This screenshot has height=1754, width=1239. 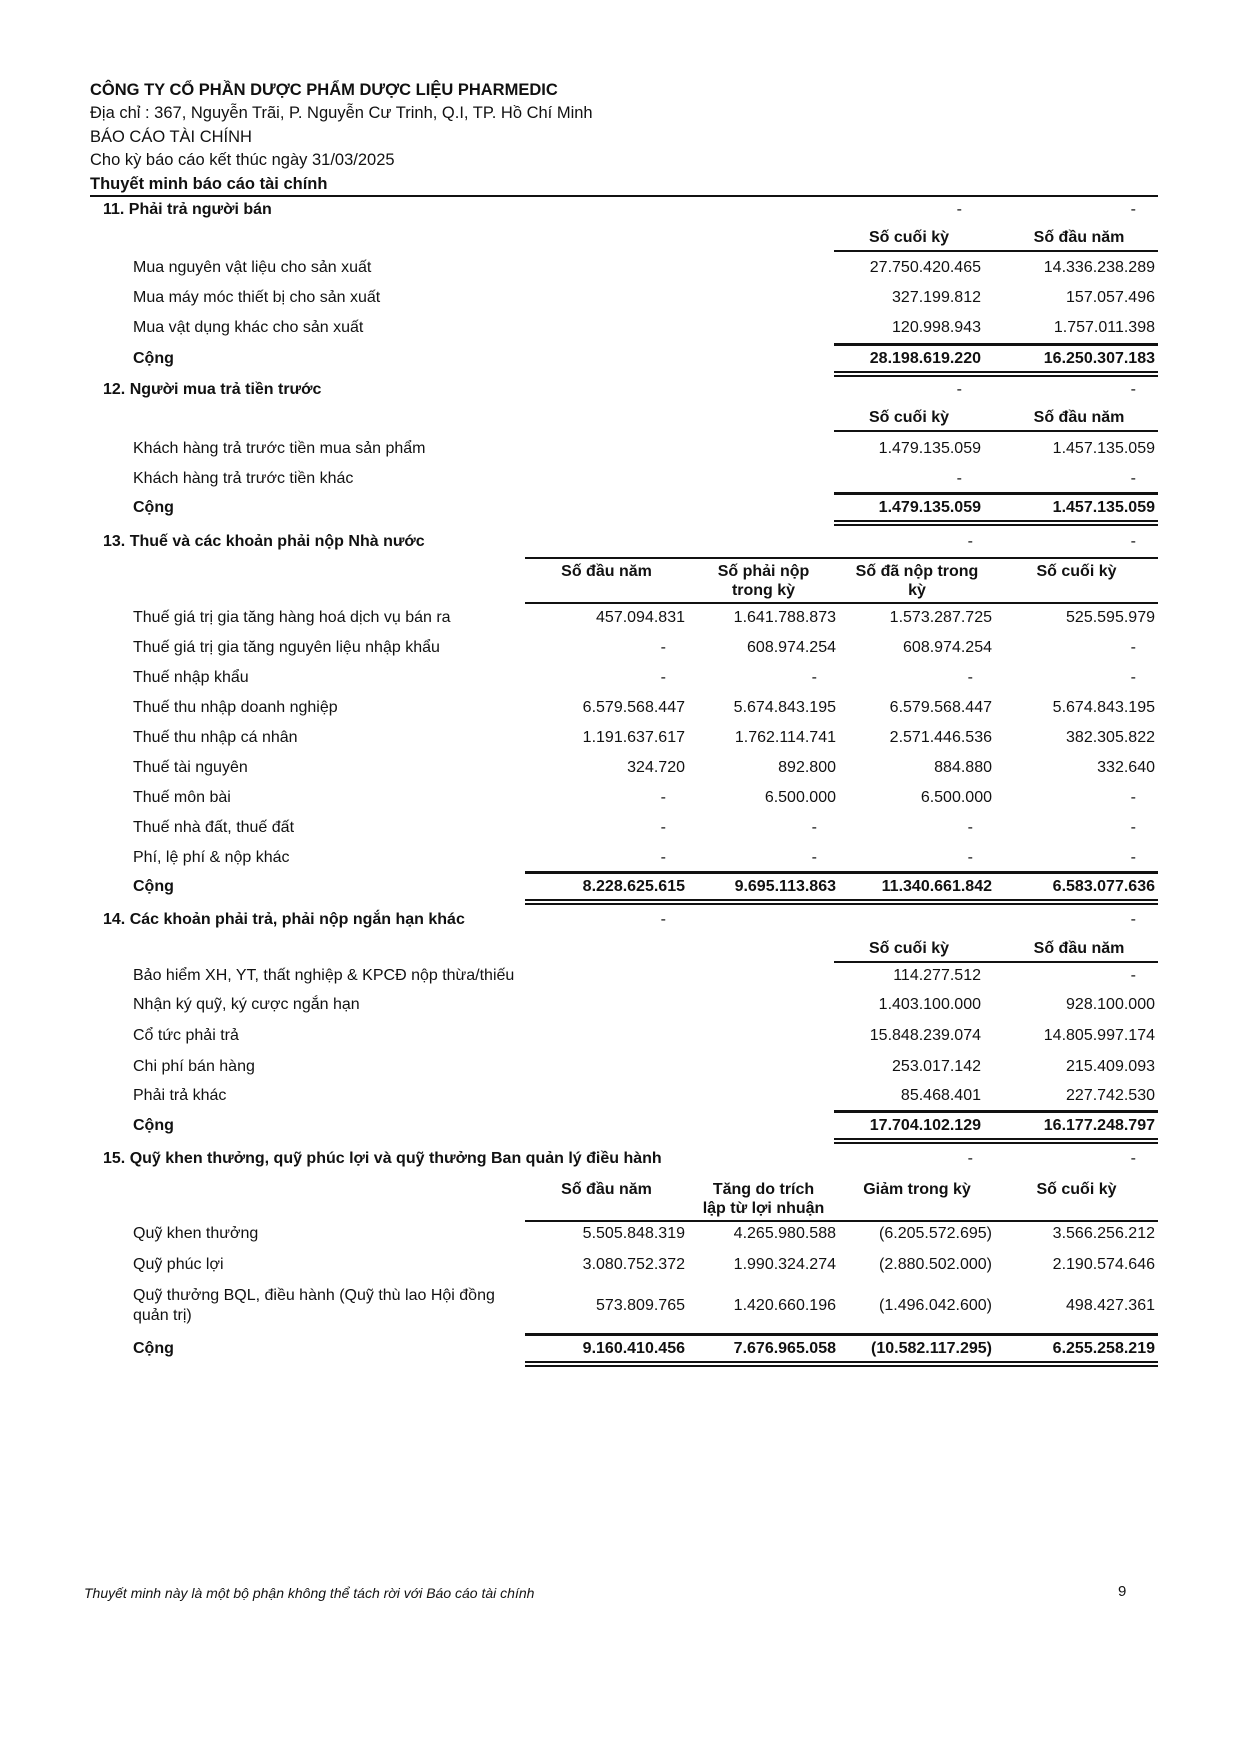 I want to click on total-value: 16.250.307.183, so click(x=1099, y=358).